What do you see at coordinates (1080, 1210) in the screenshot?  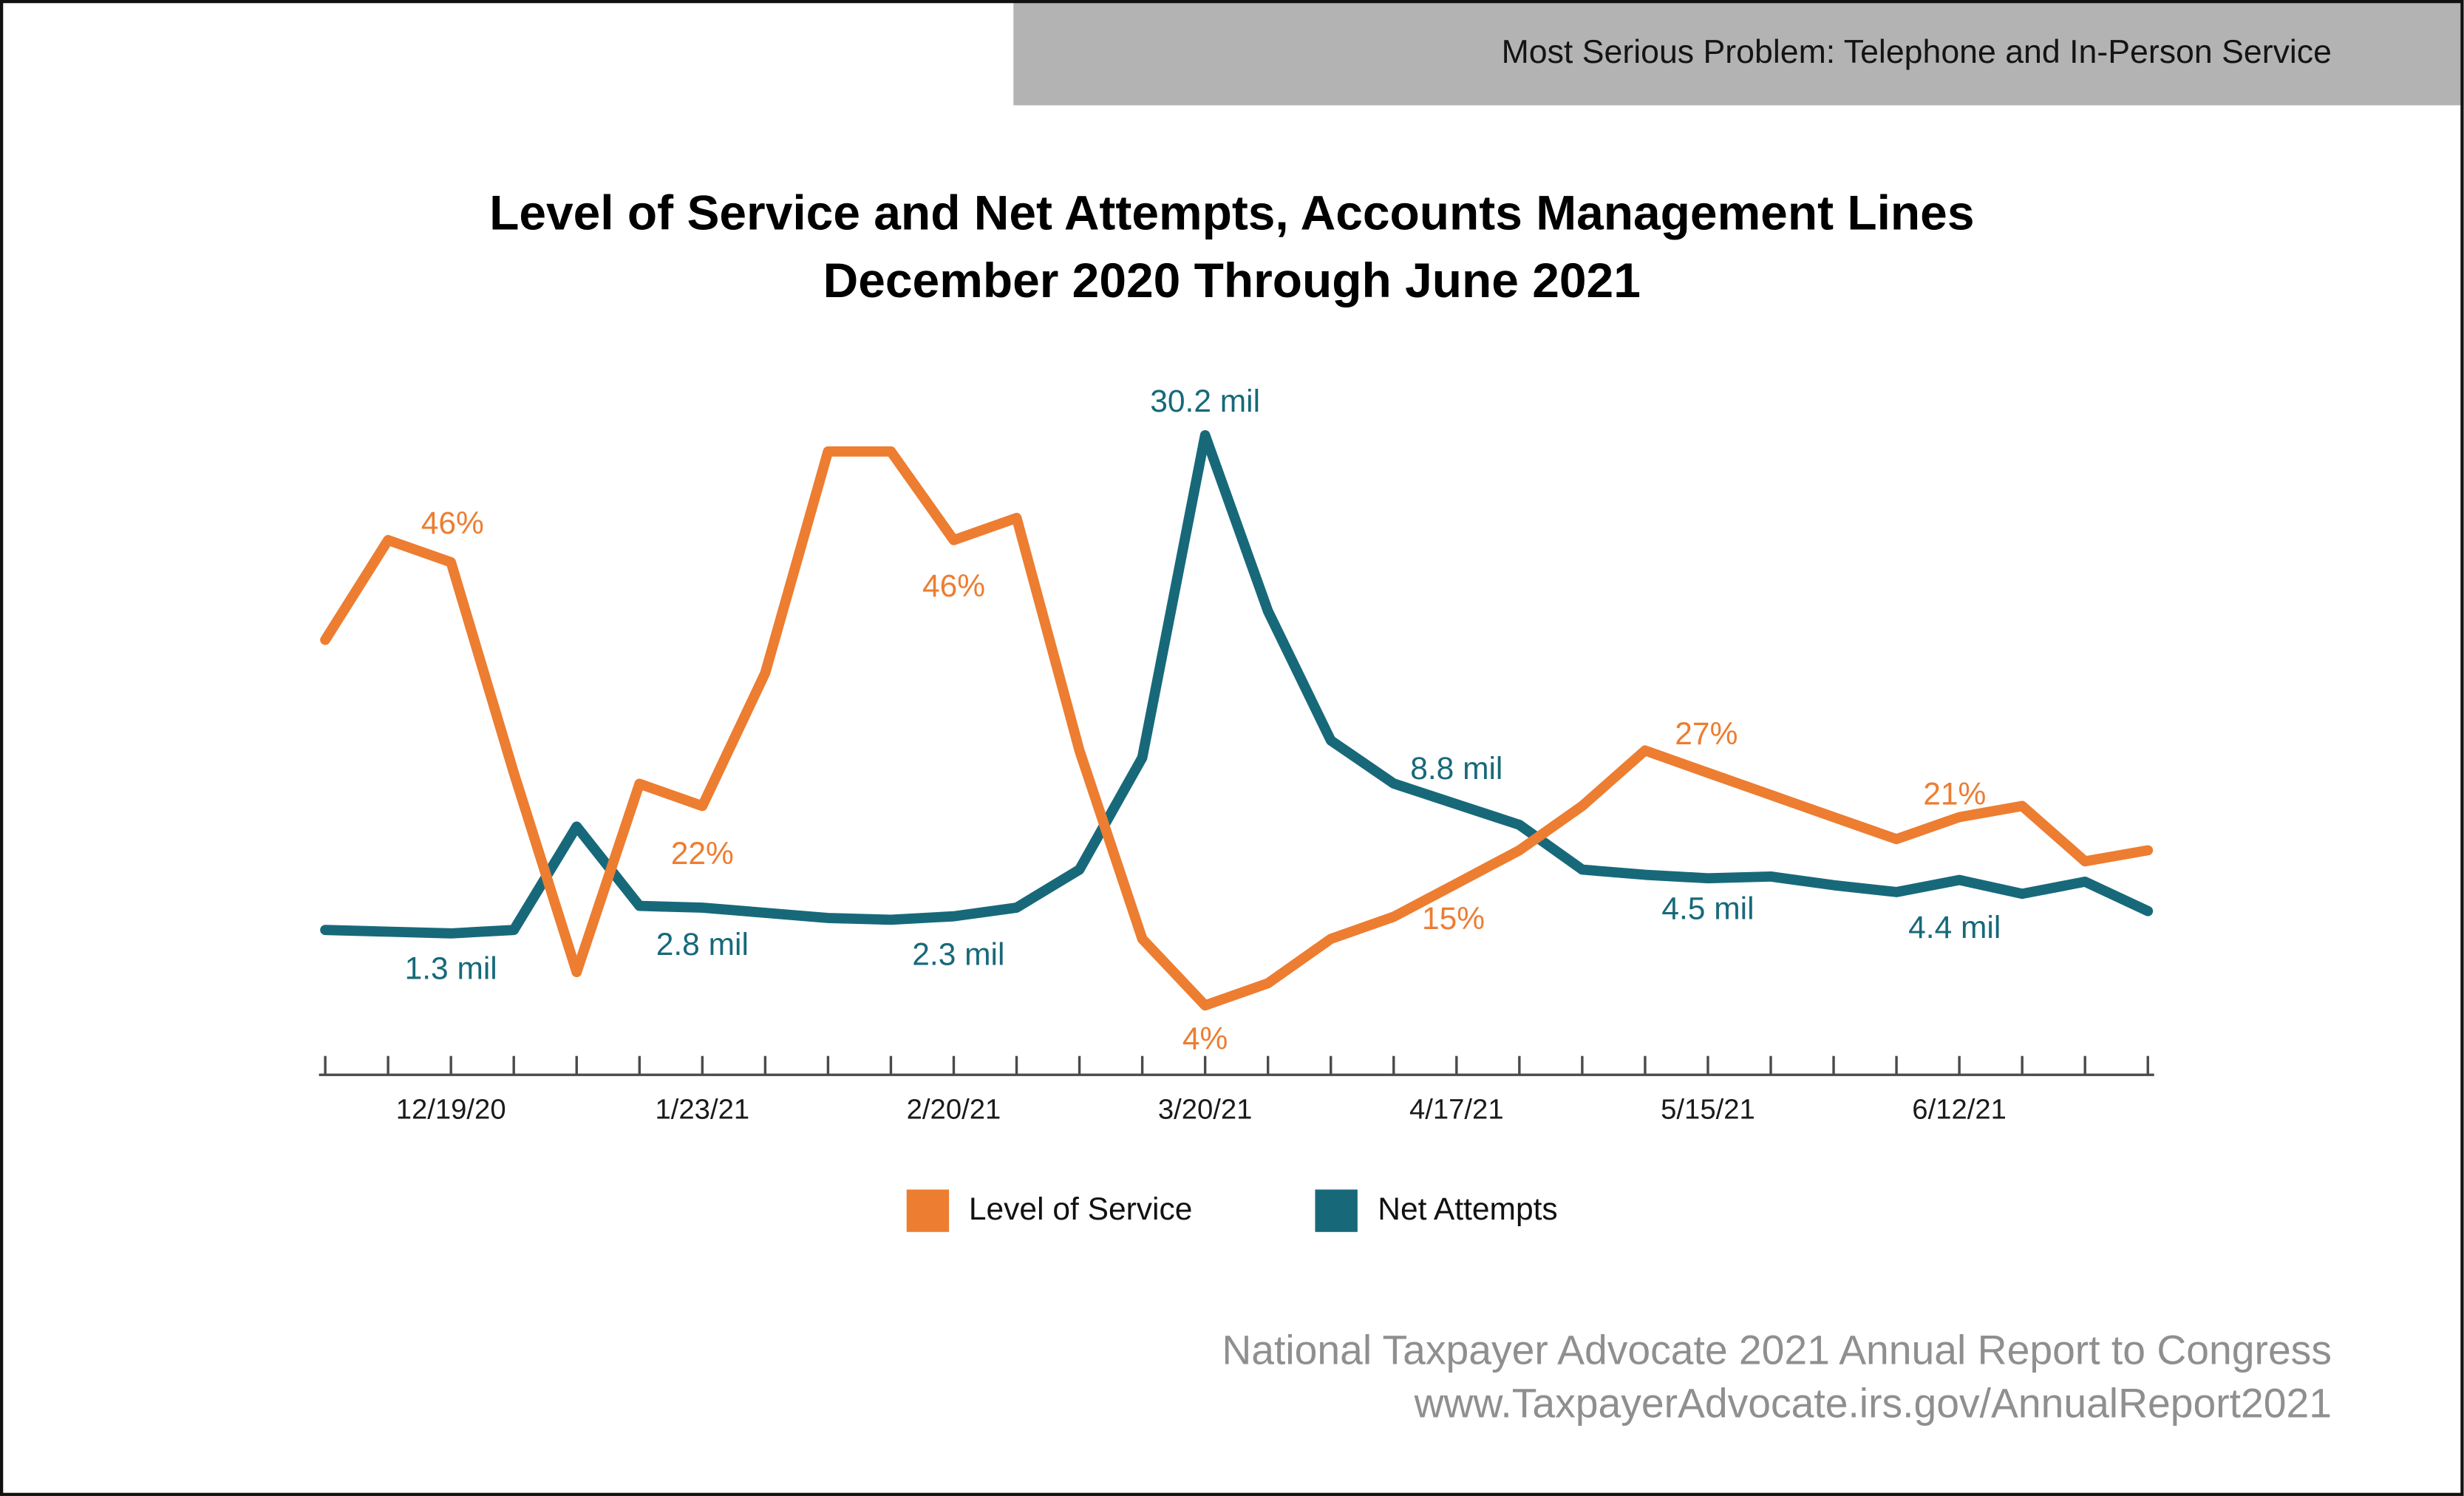 I see `legend-label-level-of-service: Level of Service` at bounding box center [1080, 1210].